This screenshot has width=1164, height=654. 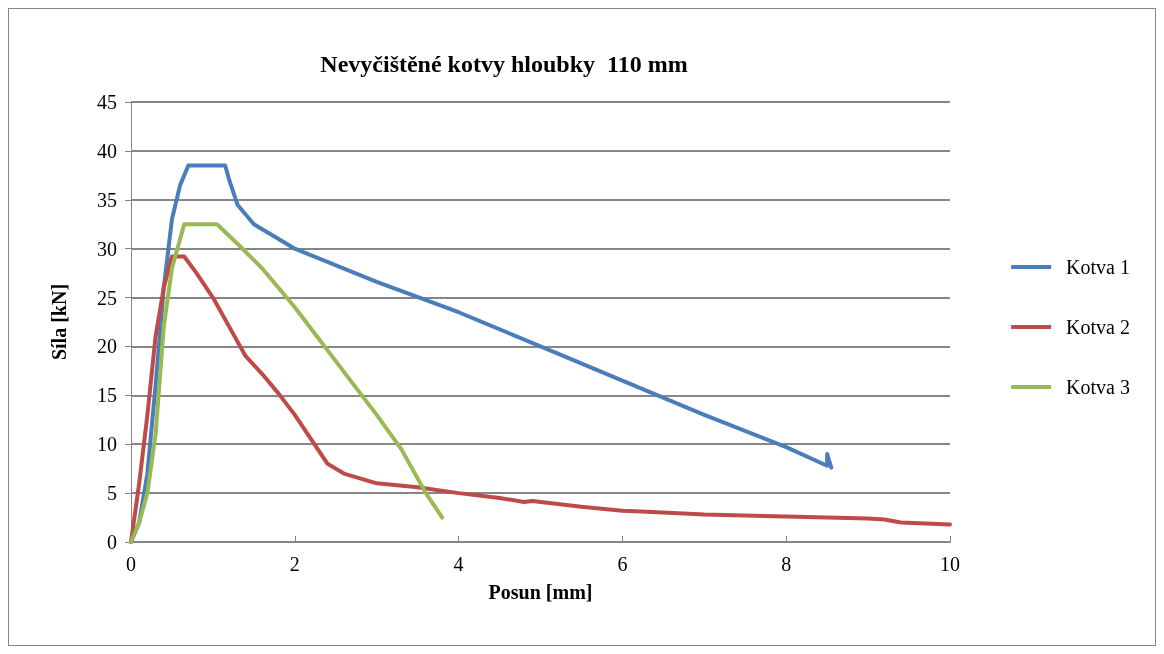 What do you see at coordinates (1098, 387) in the screenshot?
I see `legend-label: Kotva 3` at bounding box center [1098, 387].